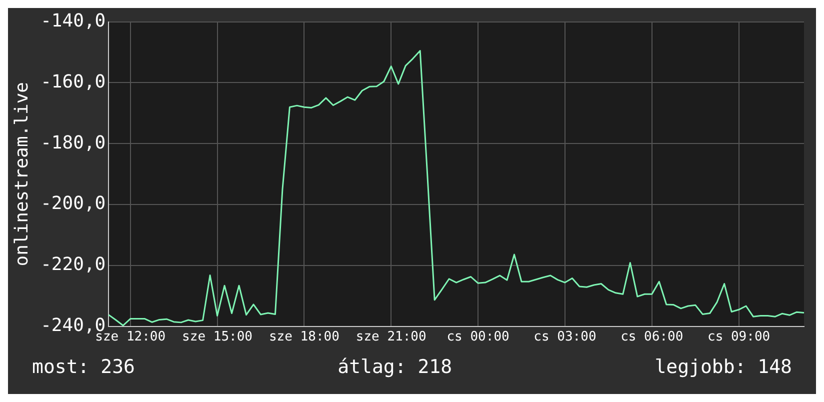 The image size is (824, 402). Describe the element at coordinates (723, 367) in the screenshot. I see `text: legjobb: 148` at that location.